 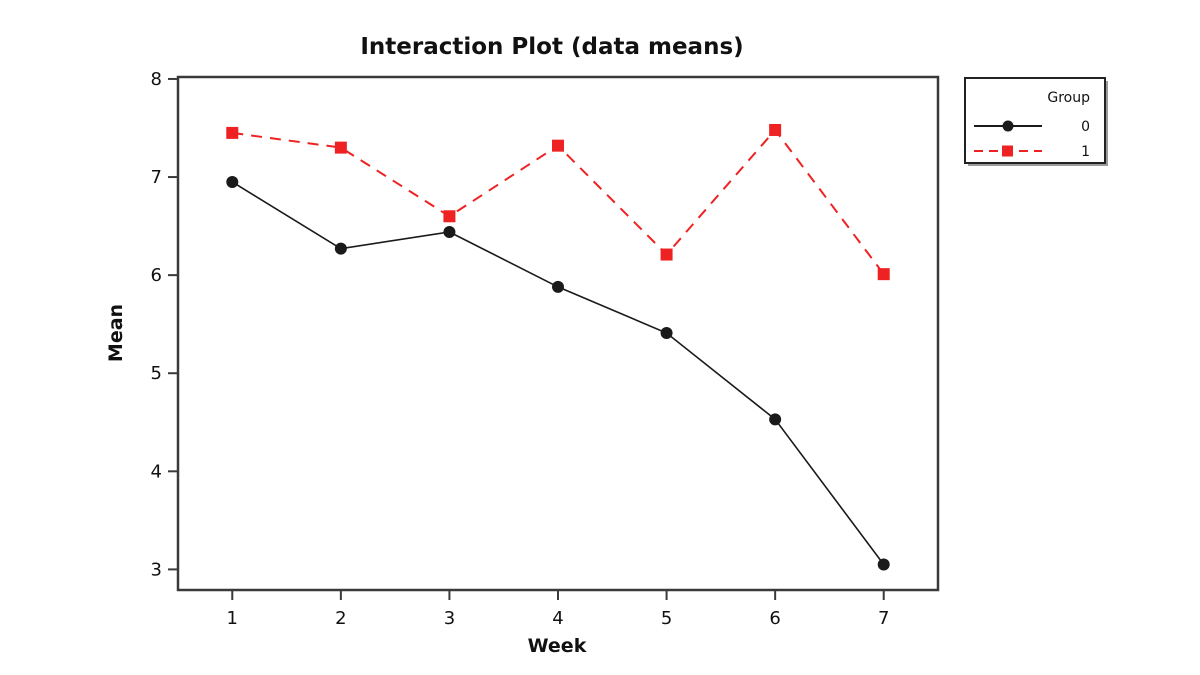 What do you see at coordinates (1085, 152) in the screenshot?
I see `legend-entry-label-1: 1` at bounding box center [1085, 152].